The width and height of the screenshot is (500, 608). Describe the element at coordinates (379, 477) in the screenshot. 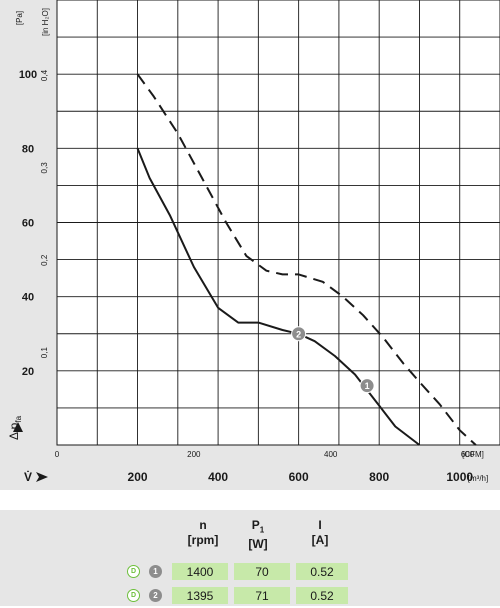

I see `x-tick-label-m3h: 800` at that location.